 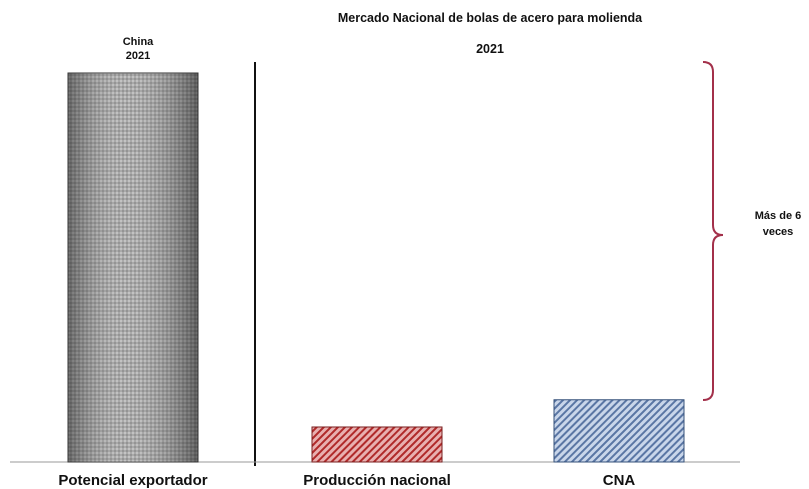 I want to click on bar-produccion-nacional, so click(x=377, y=444).